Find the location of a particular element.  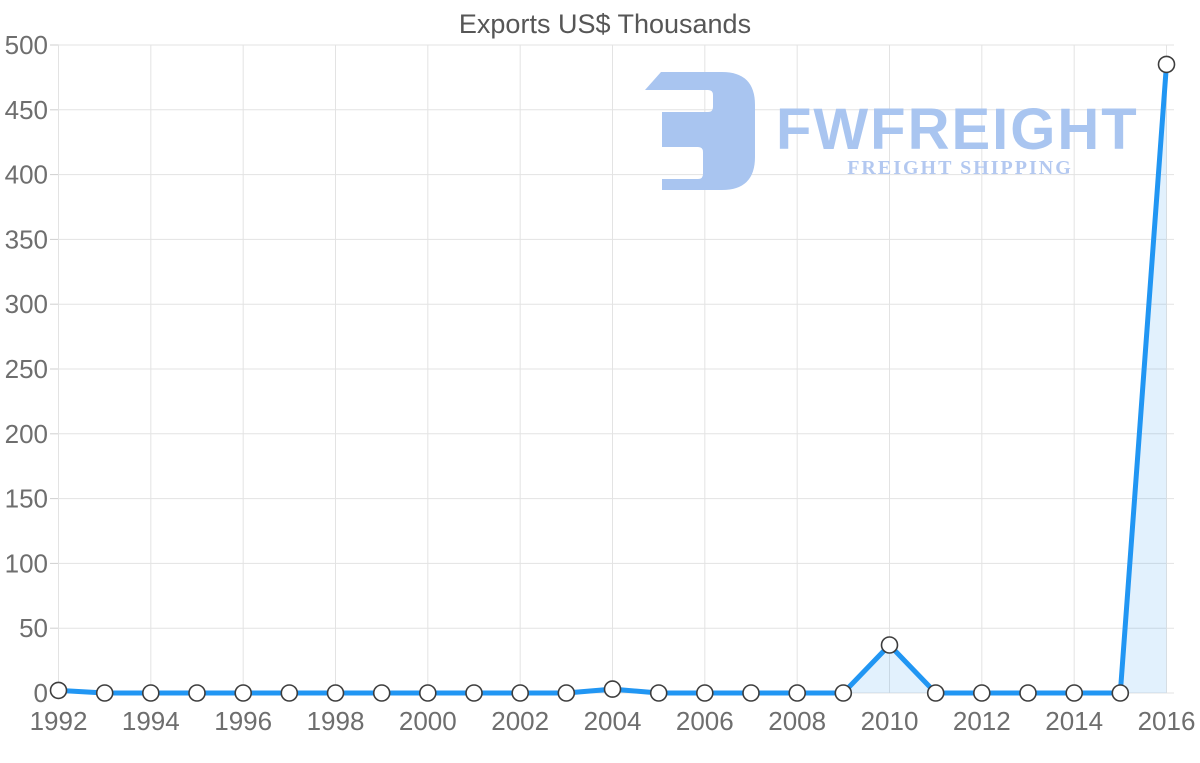

x-axis-label-1992: 1992 is located at coordinates (59, 721).